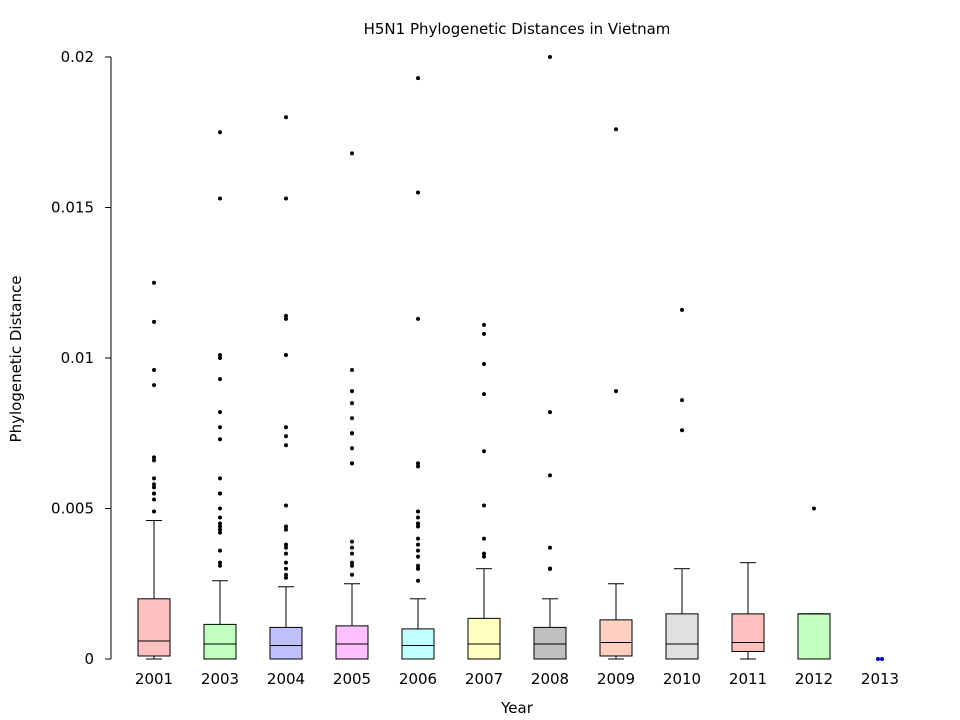 The width and height of the screenshot is (960, 720). I want to click on x-axis-label: Year, so click(517, 708).